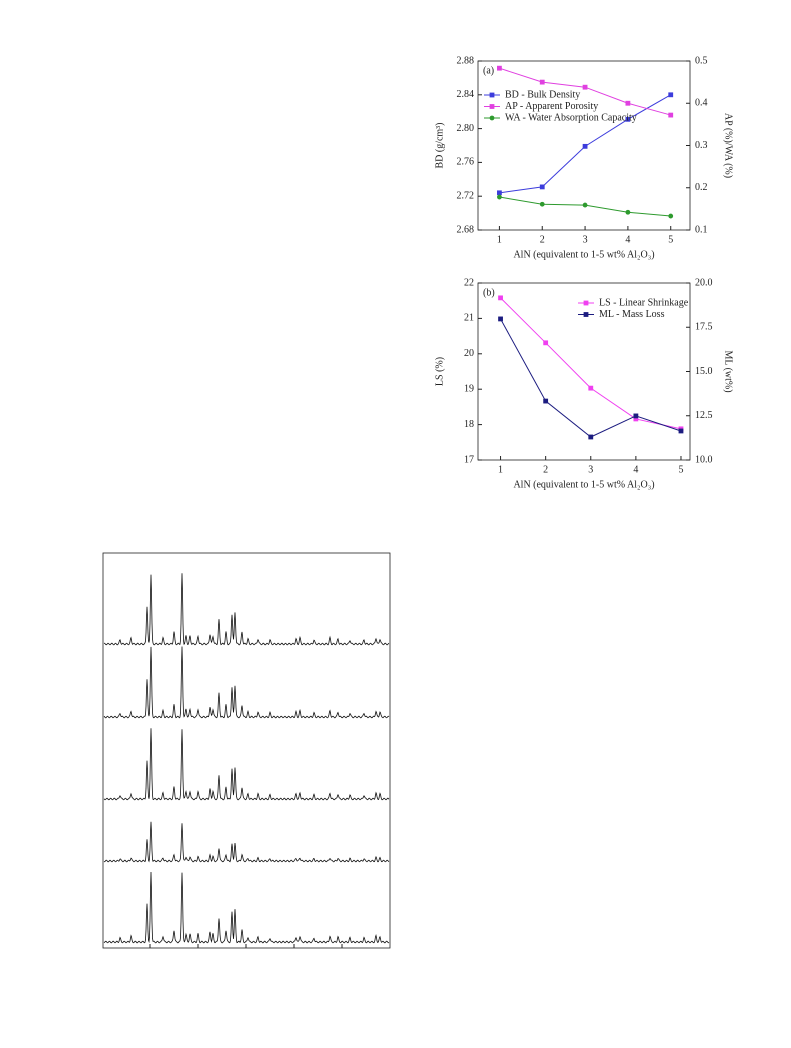  I want to click on y-tick-label: 20, so click(469, 353).